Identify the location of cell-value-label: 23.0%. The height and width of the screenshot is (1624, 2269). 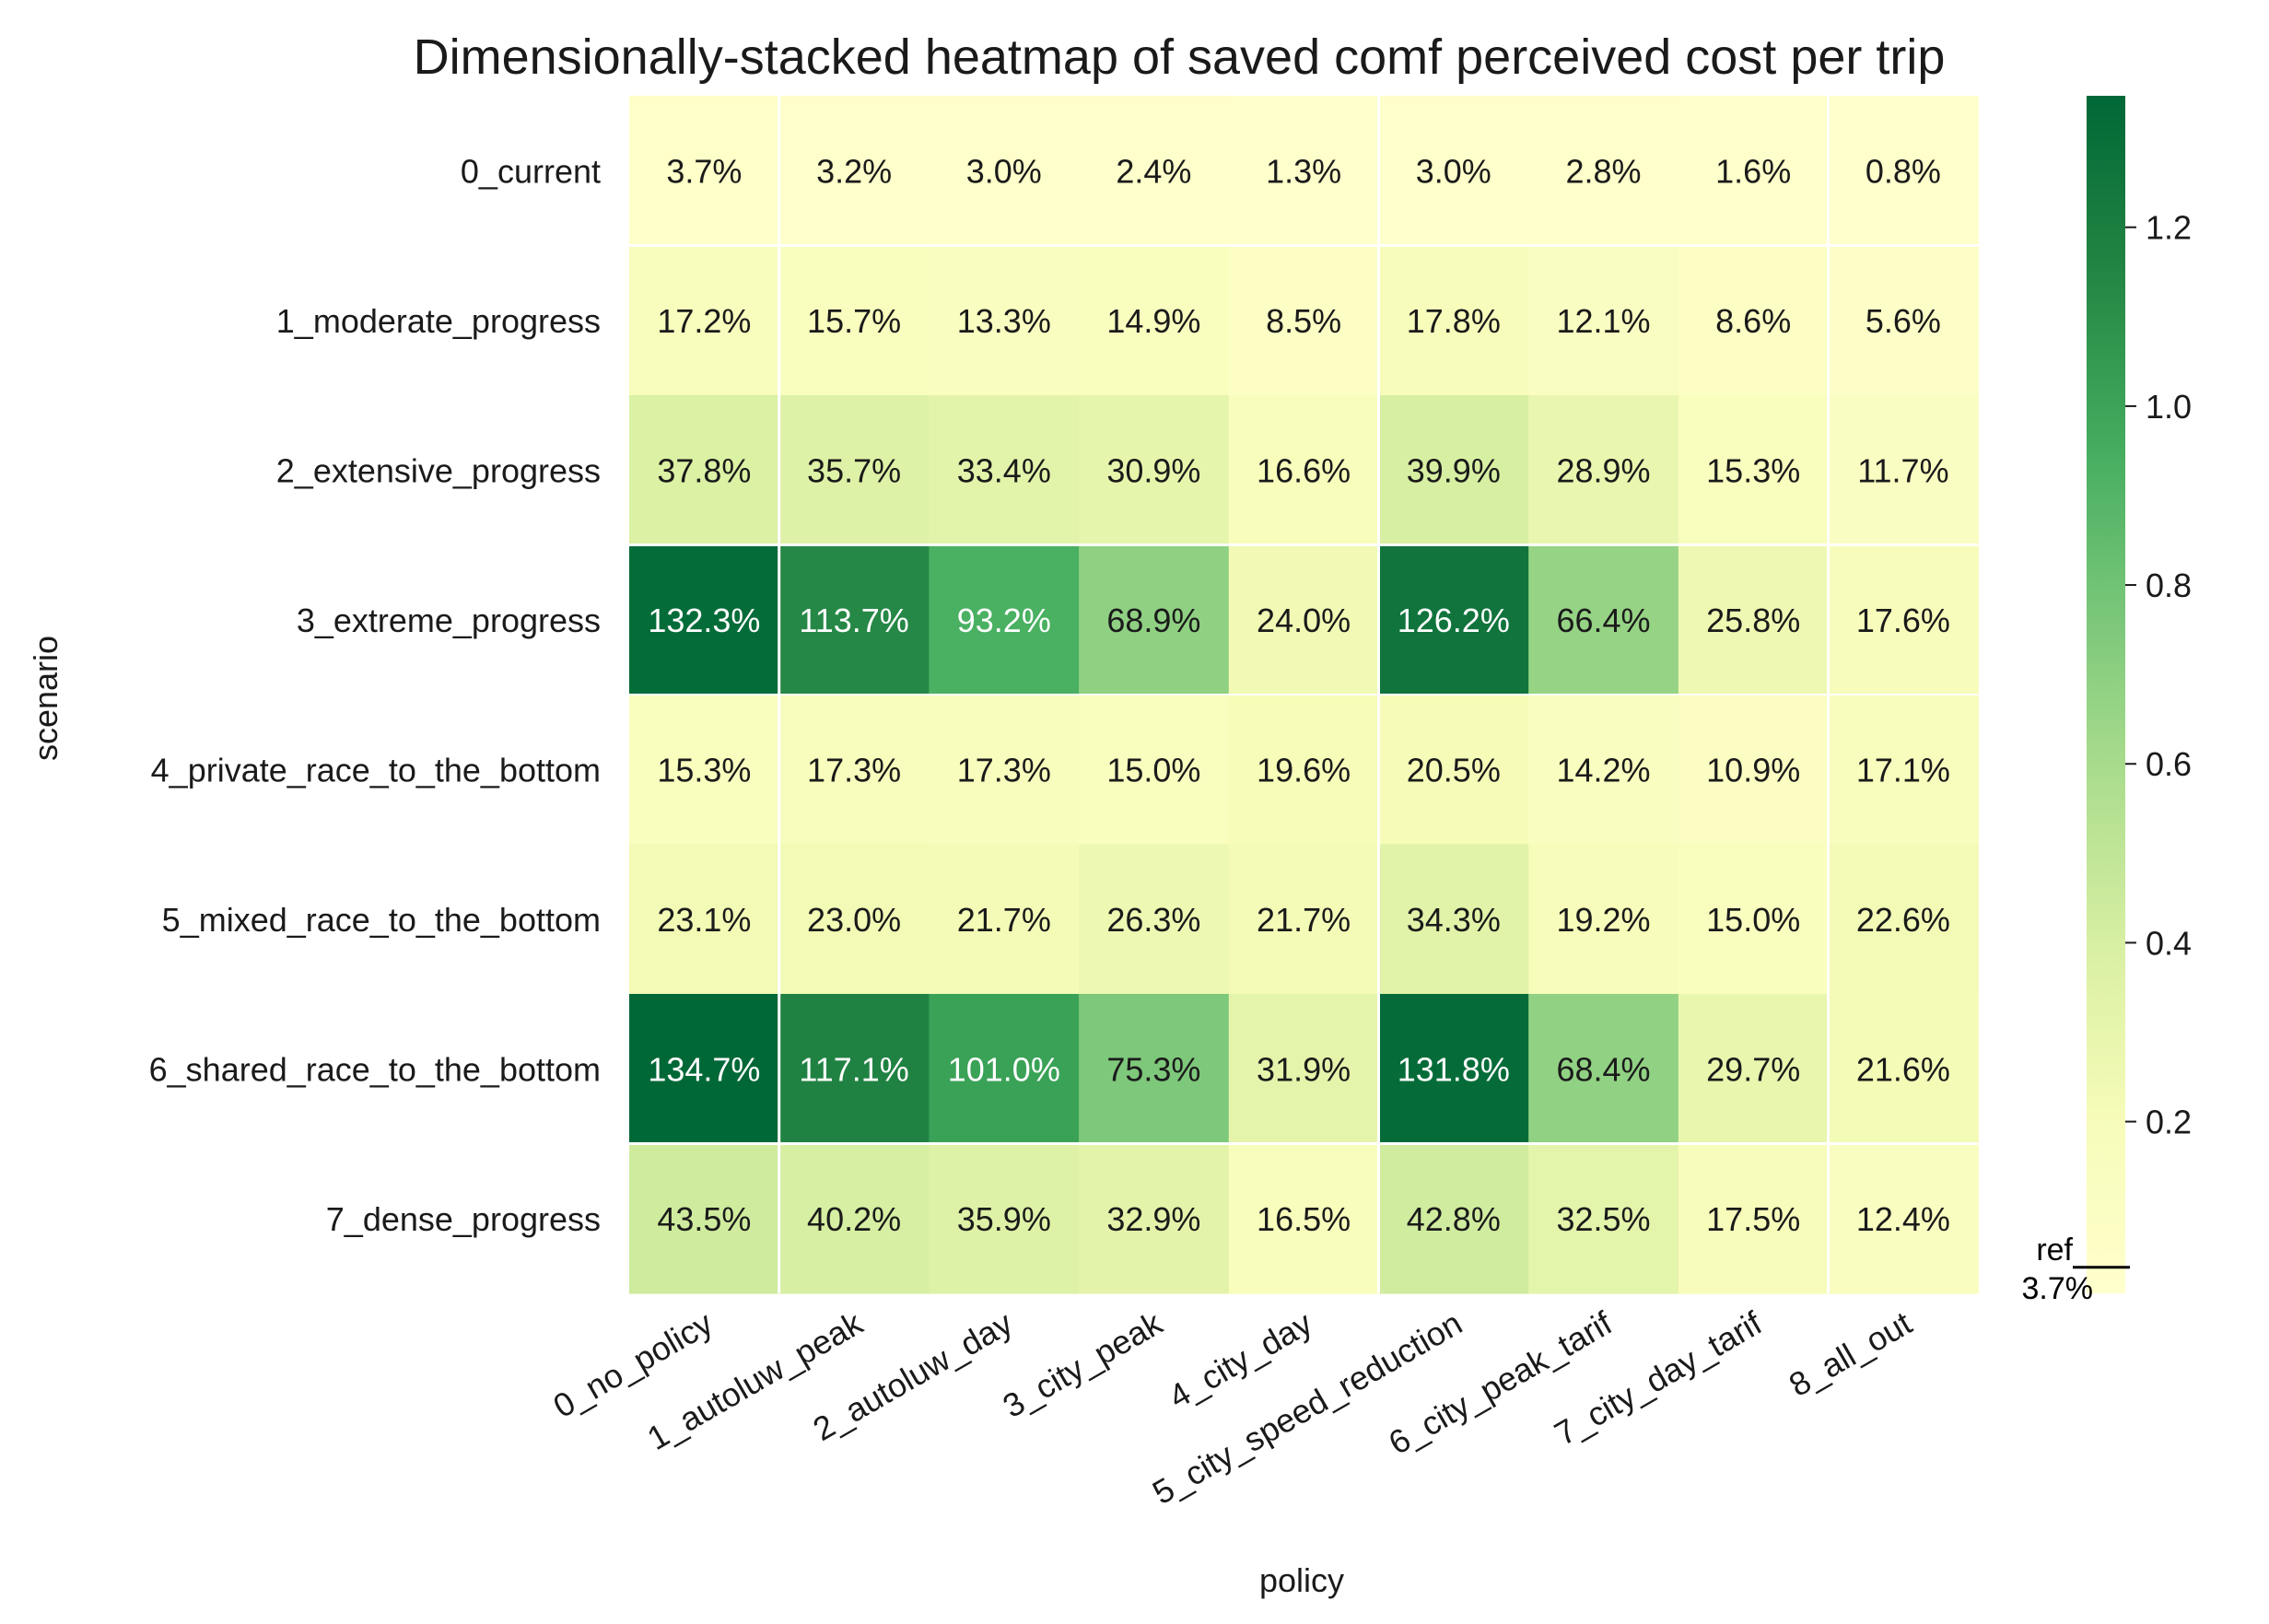
(854, 920).